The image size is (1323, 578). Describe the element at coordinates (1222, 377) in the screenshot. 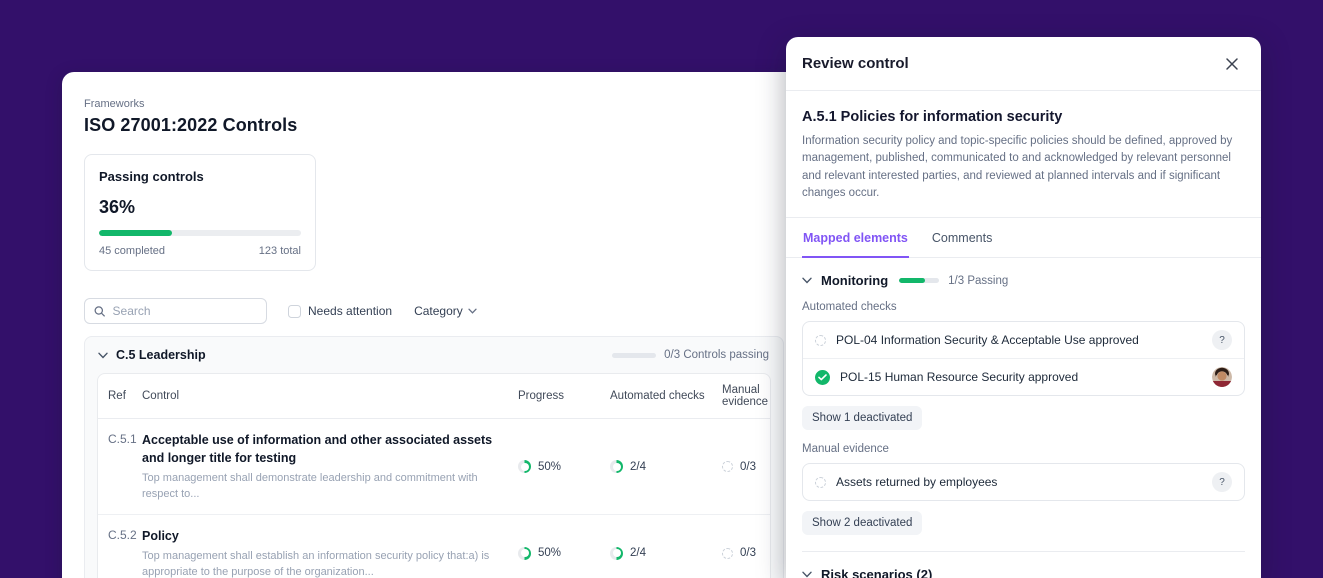

I see `assignee-avatar` at that location.